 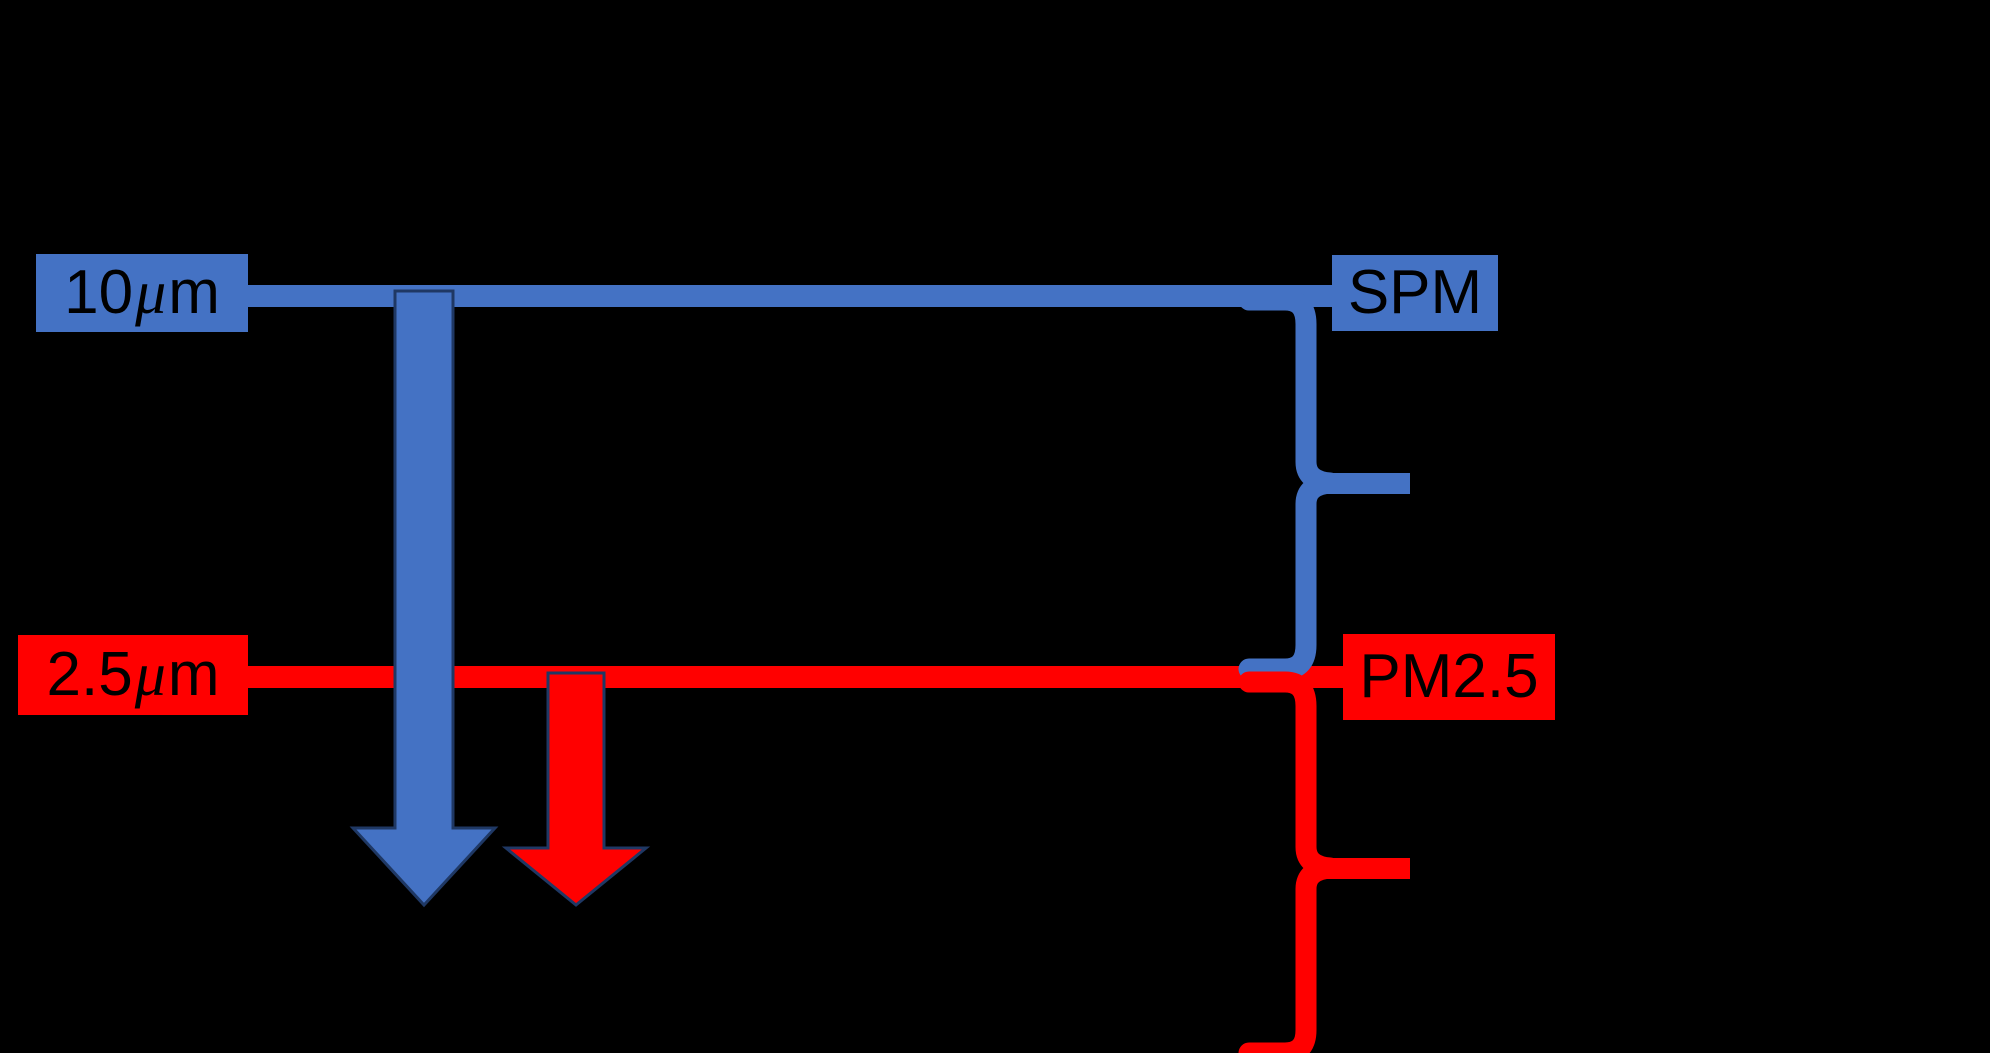 I want to click on threshold-line-2_5um, so click(x=800, y=677).